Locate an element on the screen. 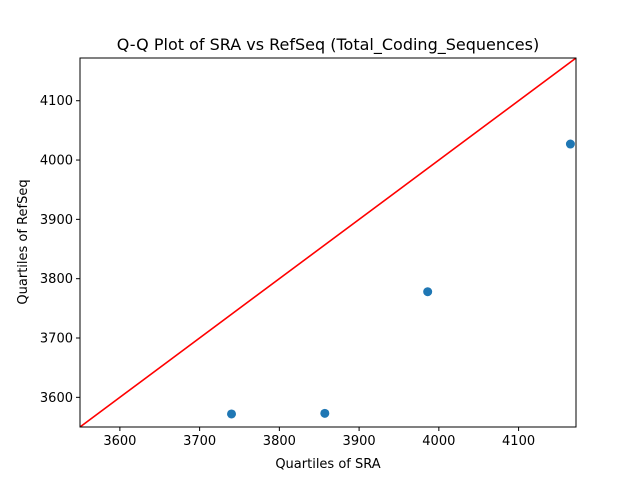 The width and height of the screenshot is (640, 480). y-tick-label: 3800 is located at coordinates (56, 279).